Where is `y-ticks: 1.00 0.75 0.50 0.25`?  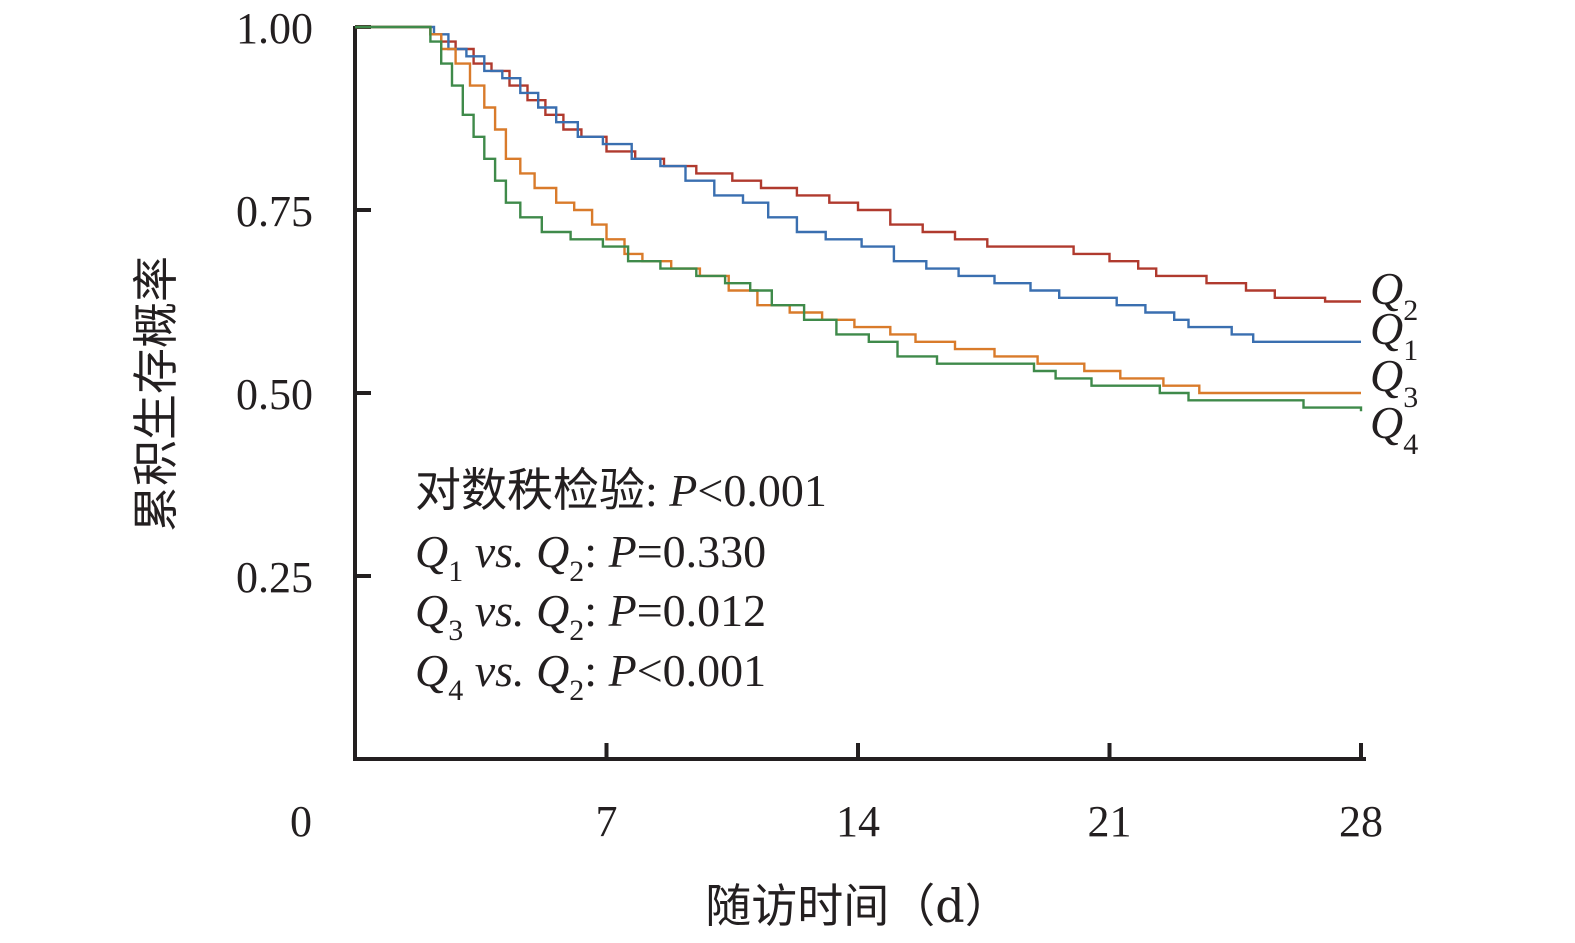 y-ticks: 1.00 0.75 0.50 0.25 is located at coordinates (303, 303).